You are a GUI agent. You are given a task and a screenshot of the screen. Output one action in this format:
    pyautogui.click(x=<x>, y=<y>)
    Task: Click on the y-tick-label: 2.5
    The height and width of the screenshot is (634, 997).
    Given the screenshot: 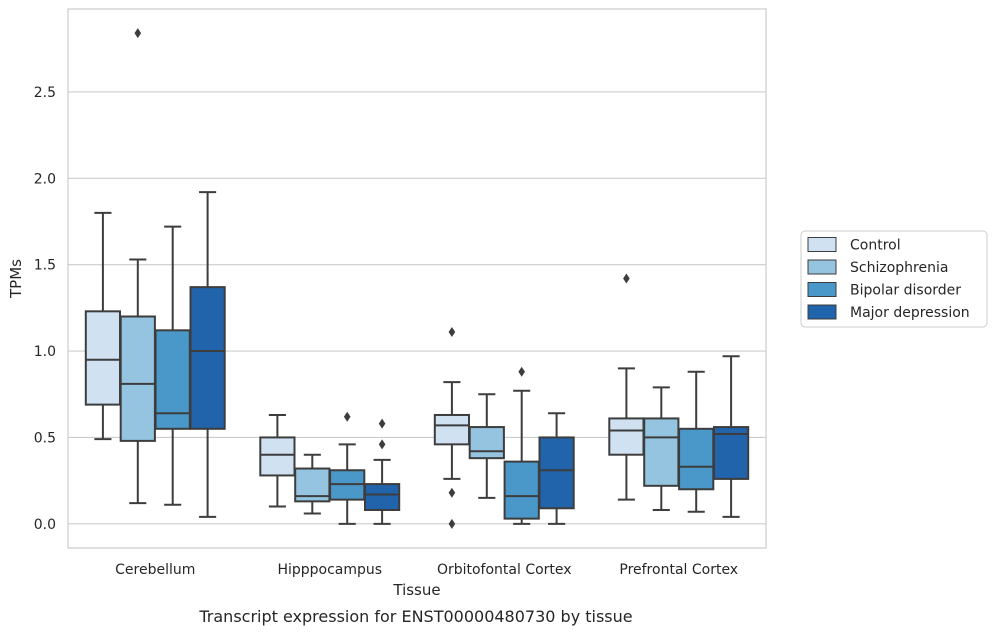 What is the action you would take?
    pyautogui.click(x=45, y=93)
    